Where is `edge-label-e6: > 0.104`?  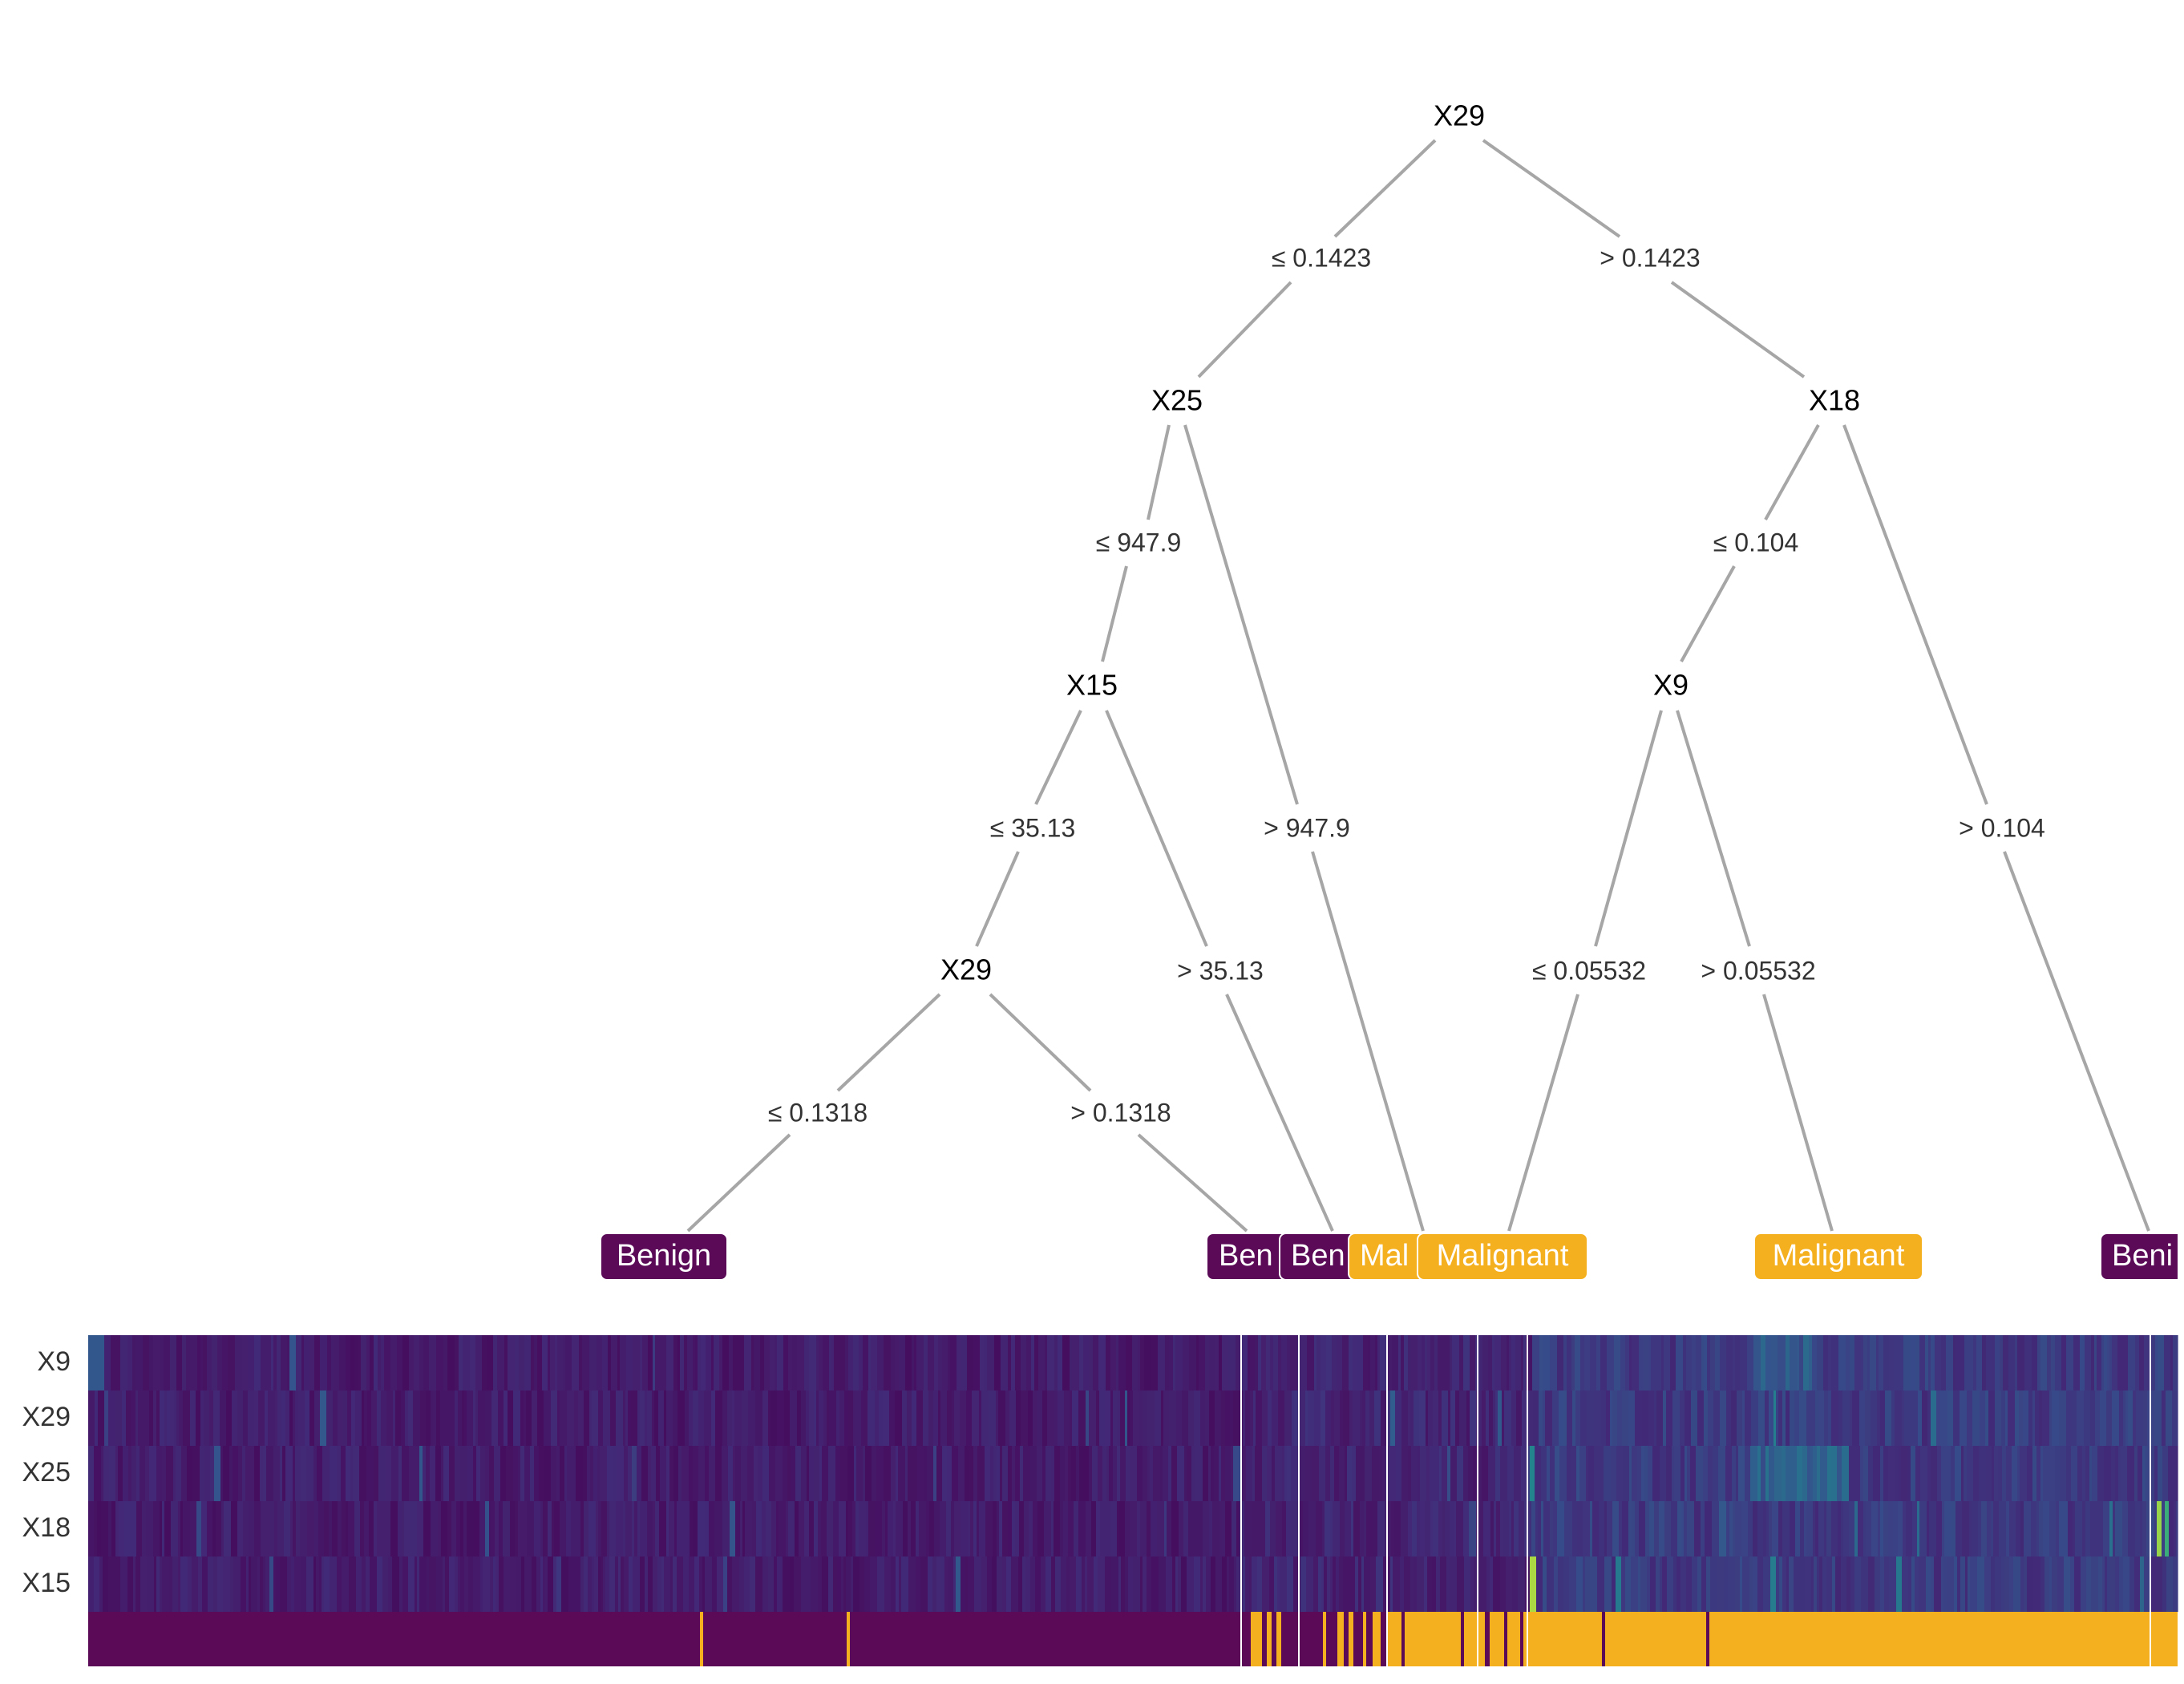 edge-label-e6: > 0.104 is located at coordinates (2002, 827).